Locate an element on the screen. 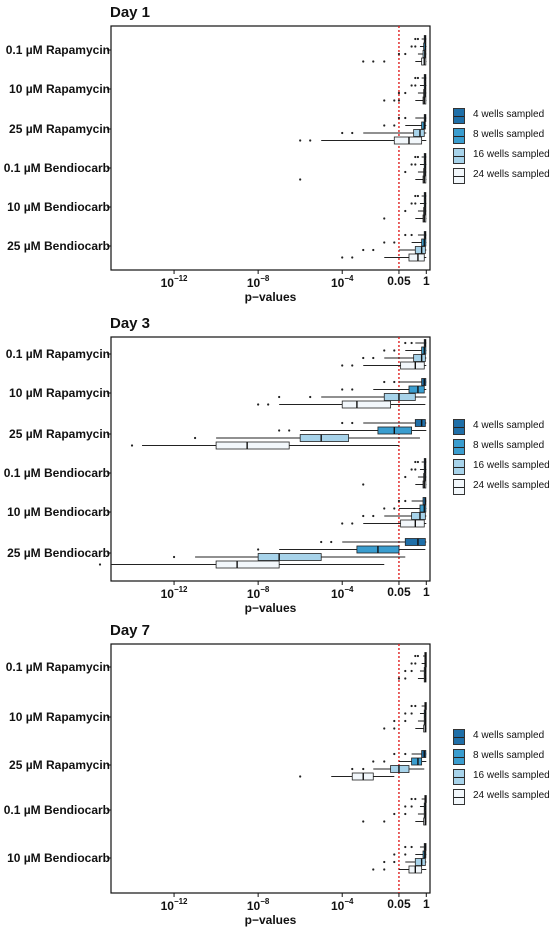 The image size is (550, 927). x-tick-label: 10⁻¹² is located at coordinates (174, 593).